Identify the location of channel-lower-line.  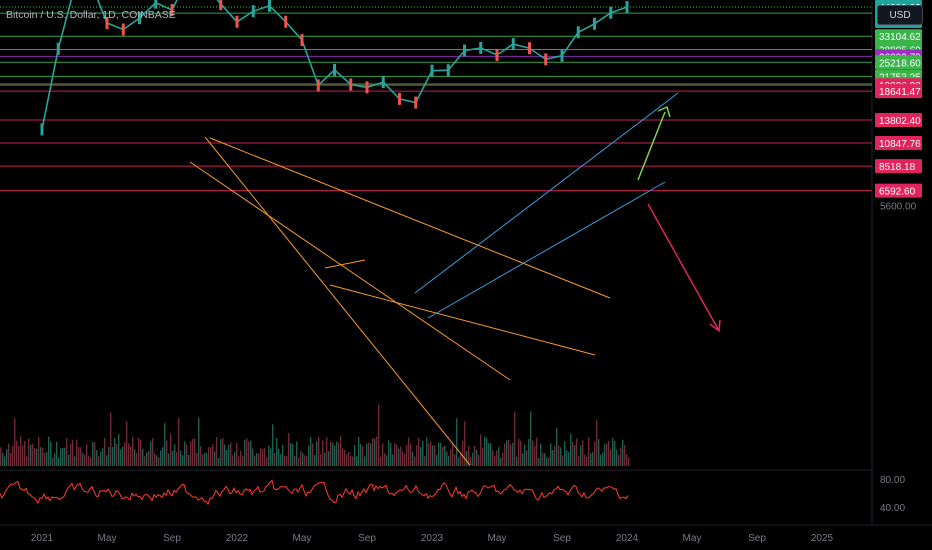
(546, 250).